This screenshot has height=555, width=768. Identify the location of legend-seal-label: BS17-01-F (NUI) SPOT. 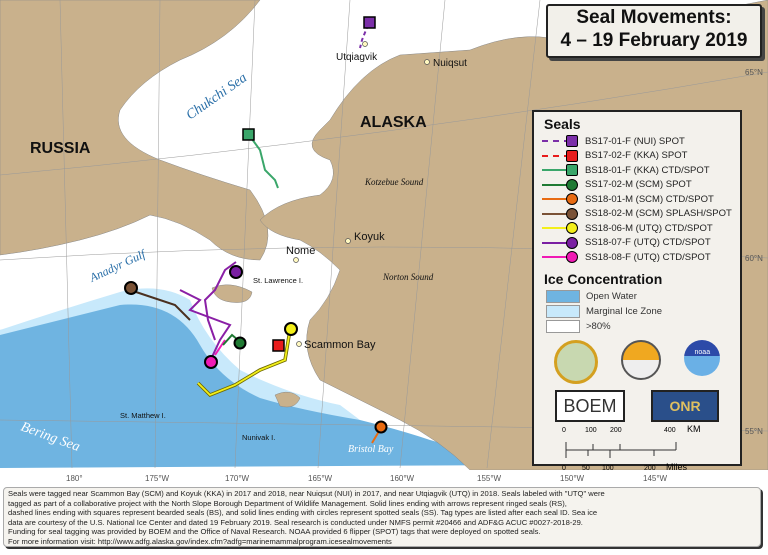
(635, 141).